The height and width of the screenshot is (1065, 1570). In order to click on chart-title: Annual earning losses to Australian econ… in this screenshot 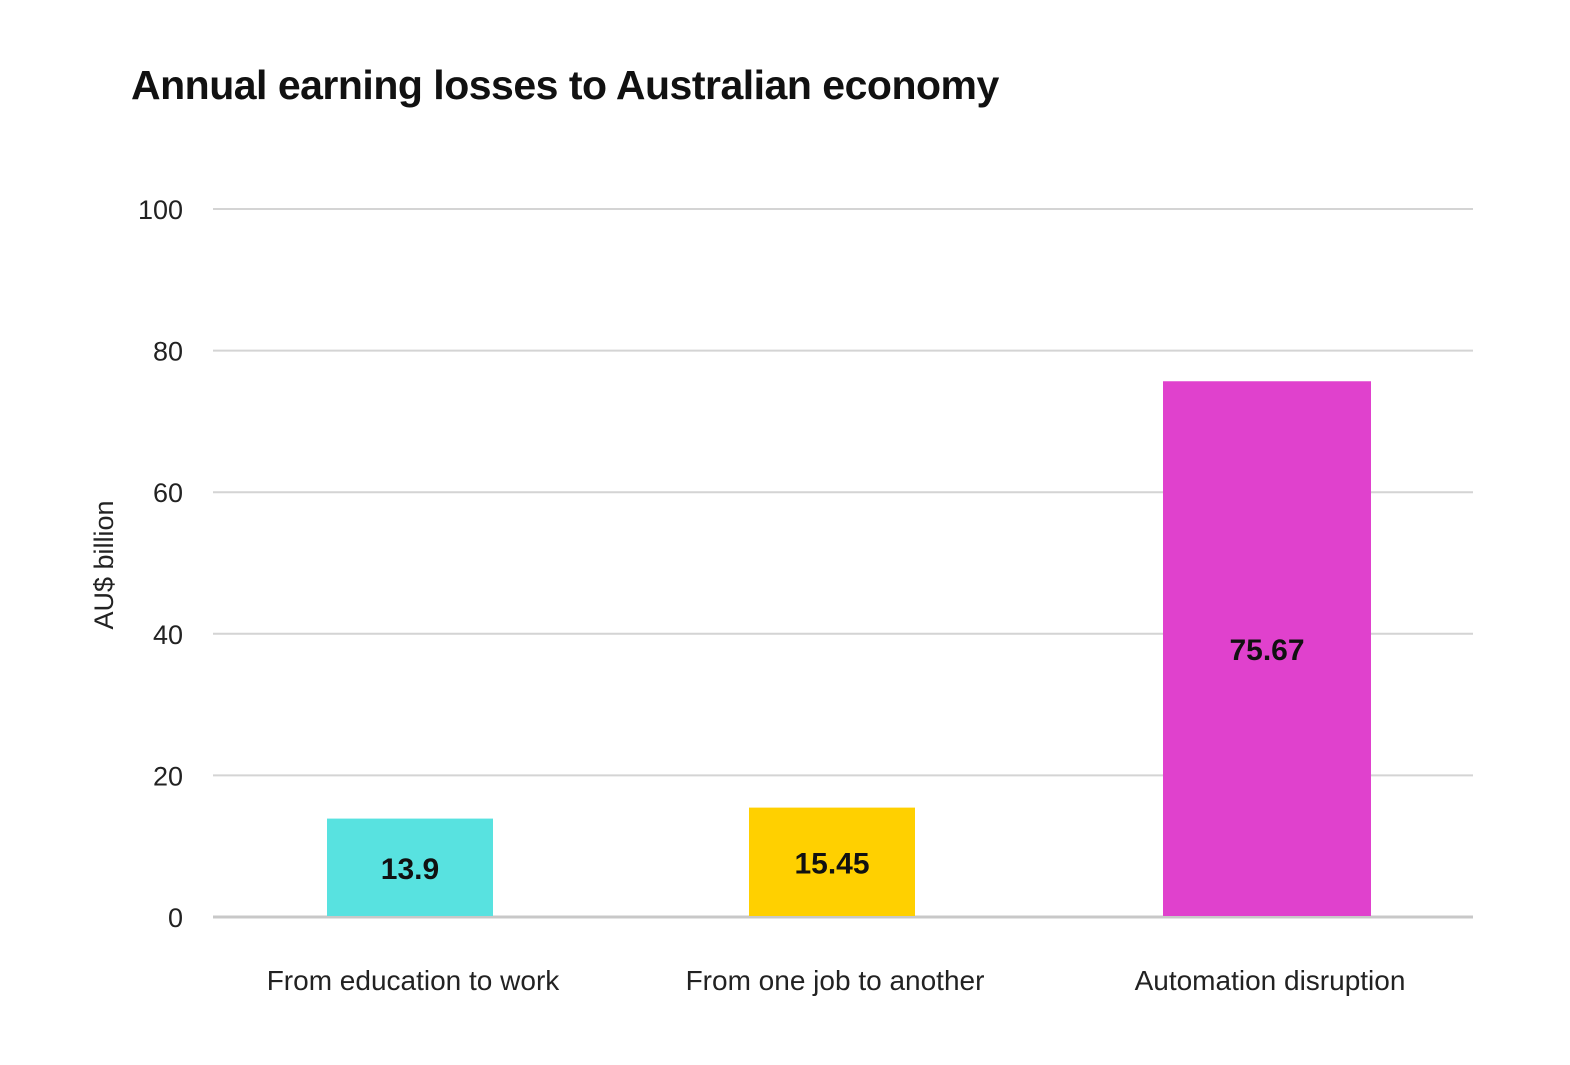, I will do `click(565, 85)`.